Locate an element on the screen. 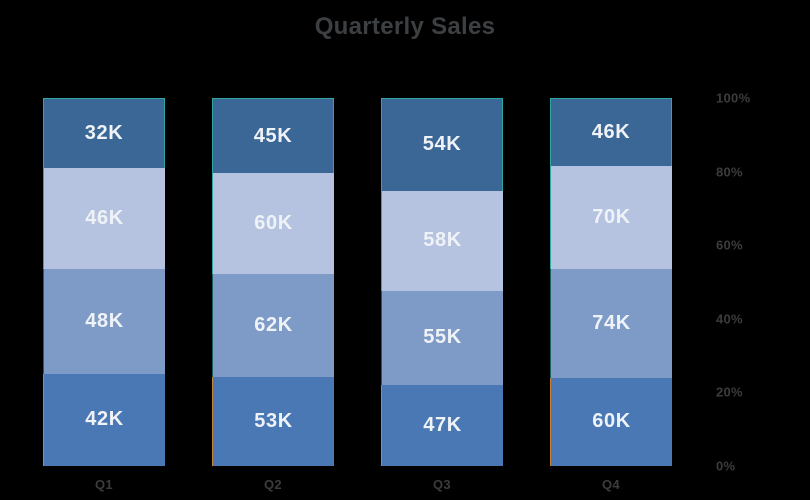 The width and height of the screenshot is (810, 500). segment-value-label: 32K is located at coordinates (104, 133).